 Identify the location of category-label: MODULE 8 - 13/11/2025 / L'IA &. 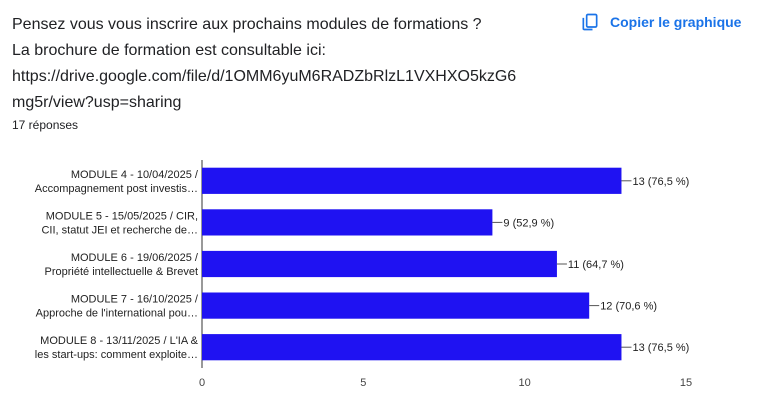
(119, 341).